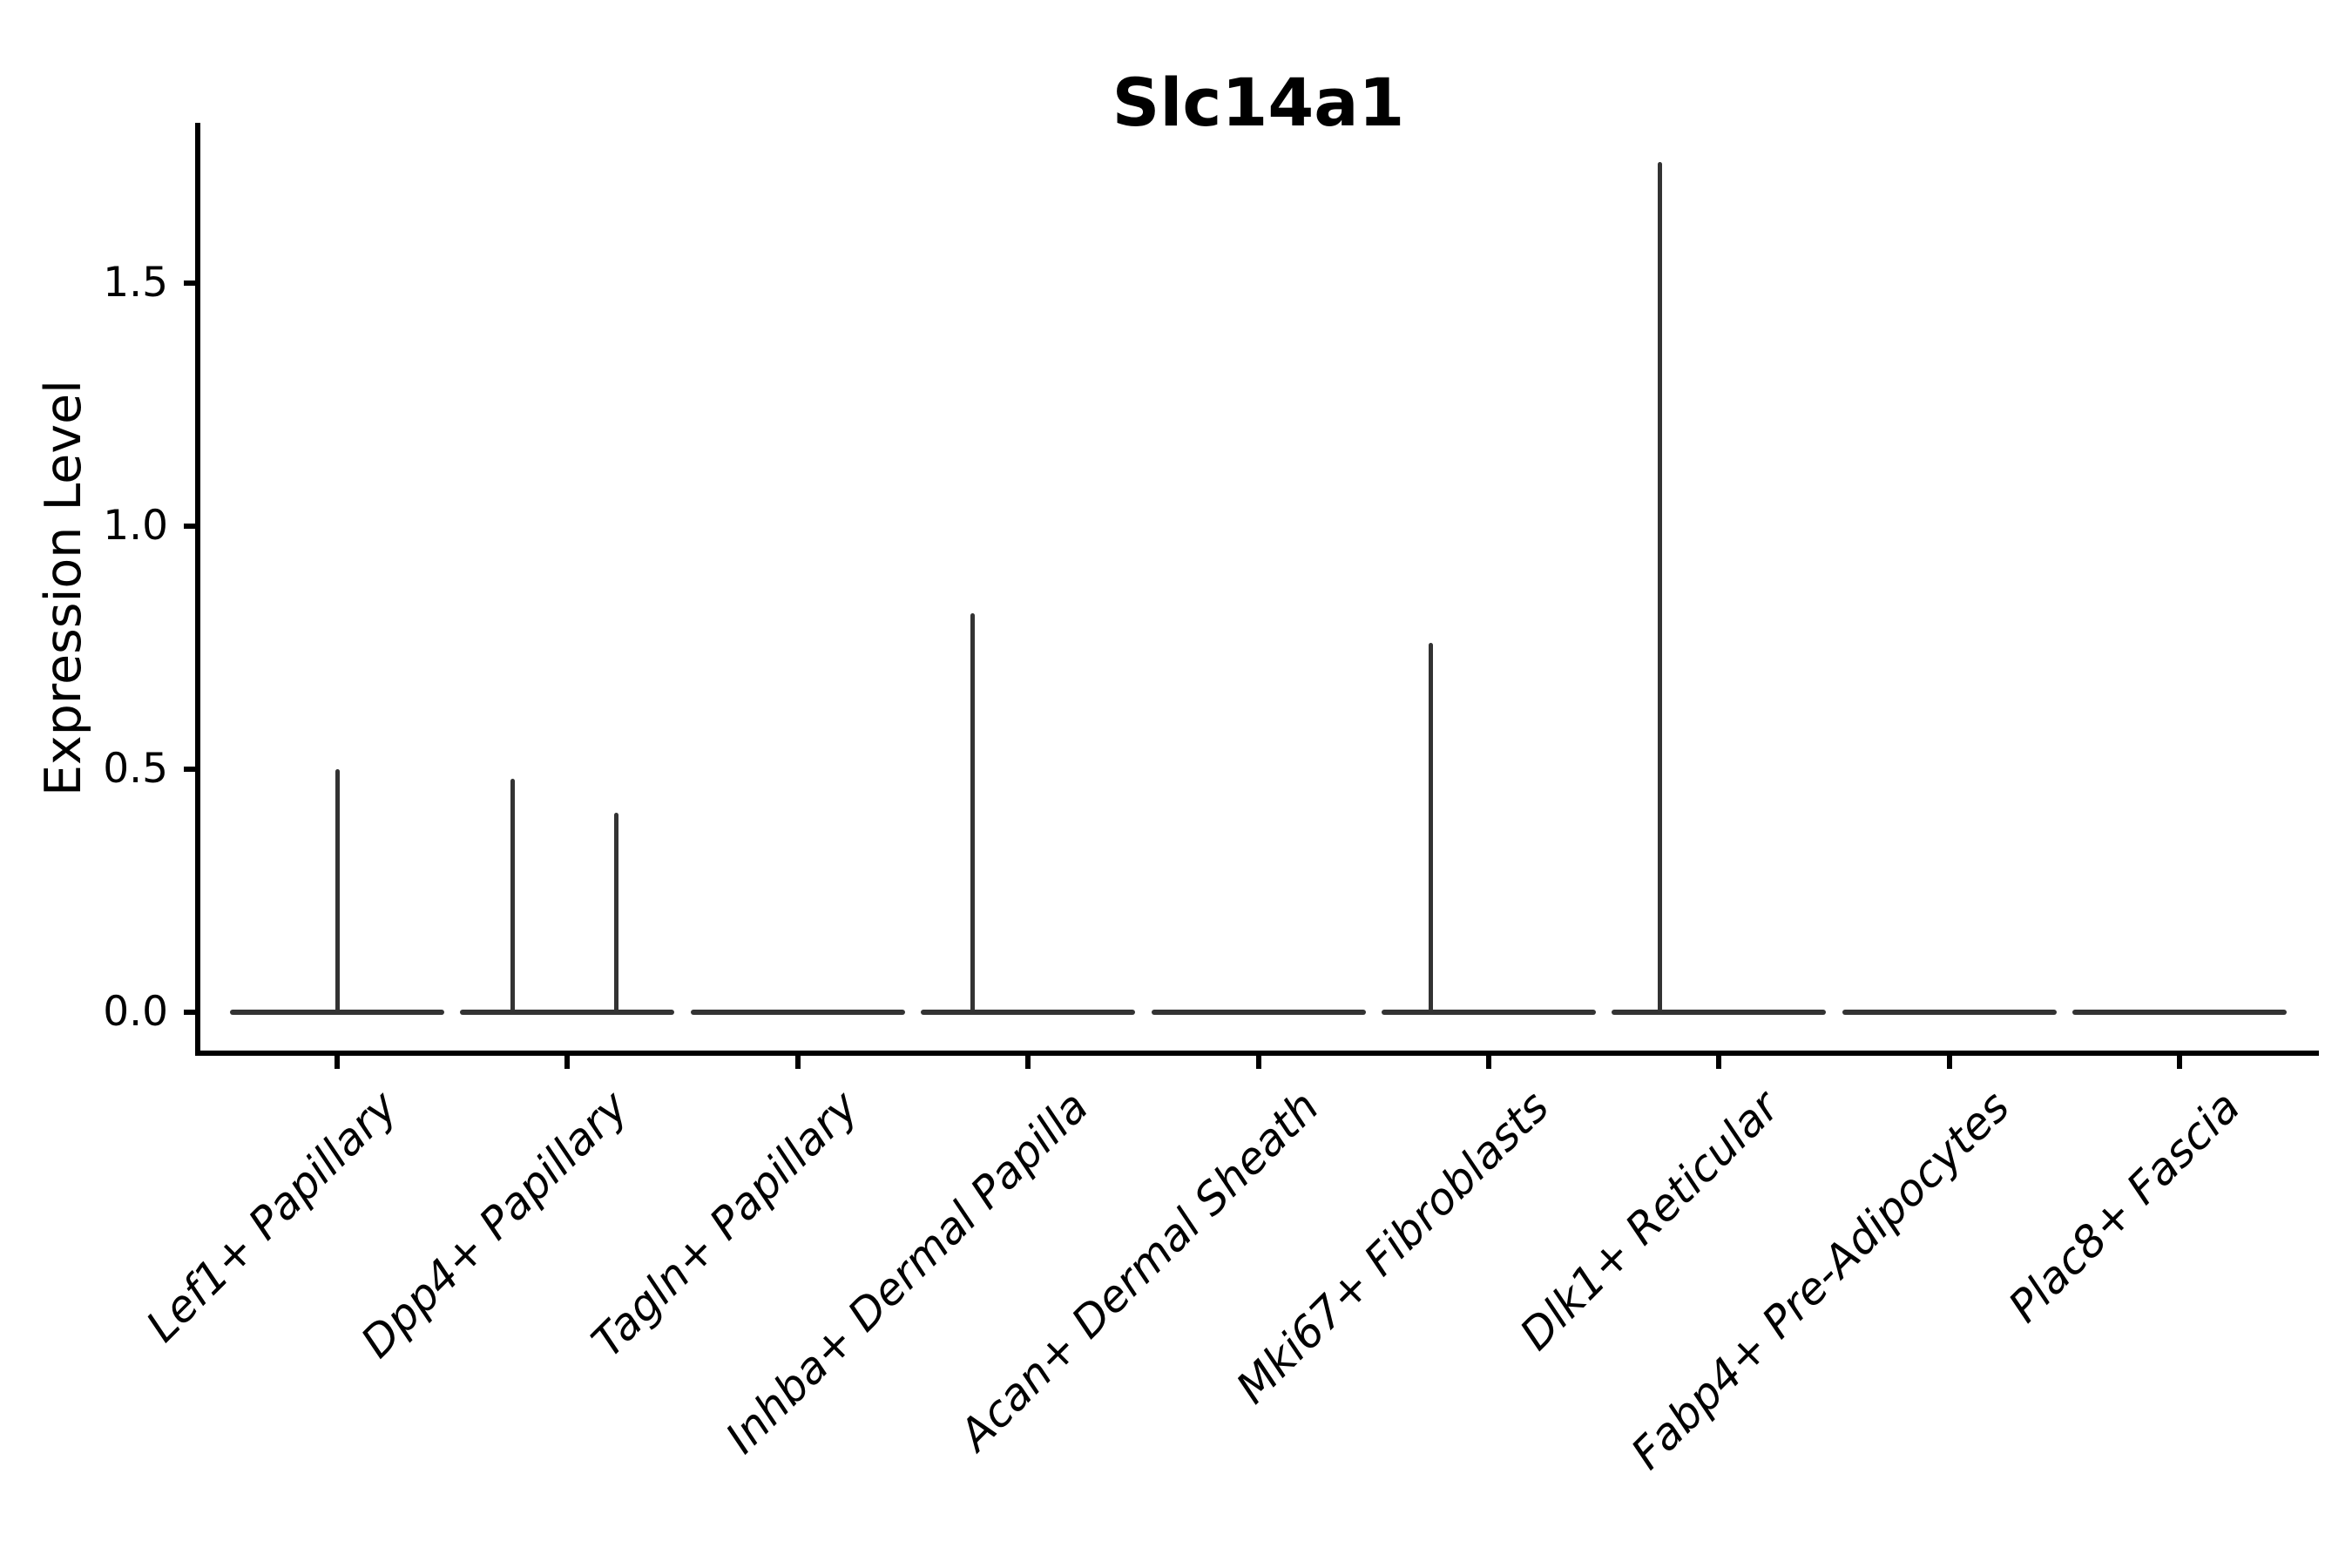 This screenshot has width=2352, height=1568. What do you see at coordinates (2124, 1207) in the screenshot?
I see `x-tick-label: Plac8+ Fascia` at bounding box center [2124, 1207].